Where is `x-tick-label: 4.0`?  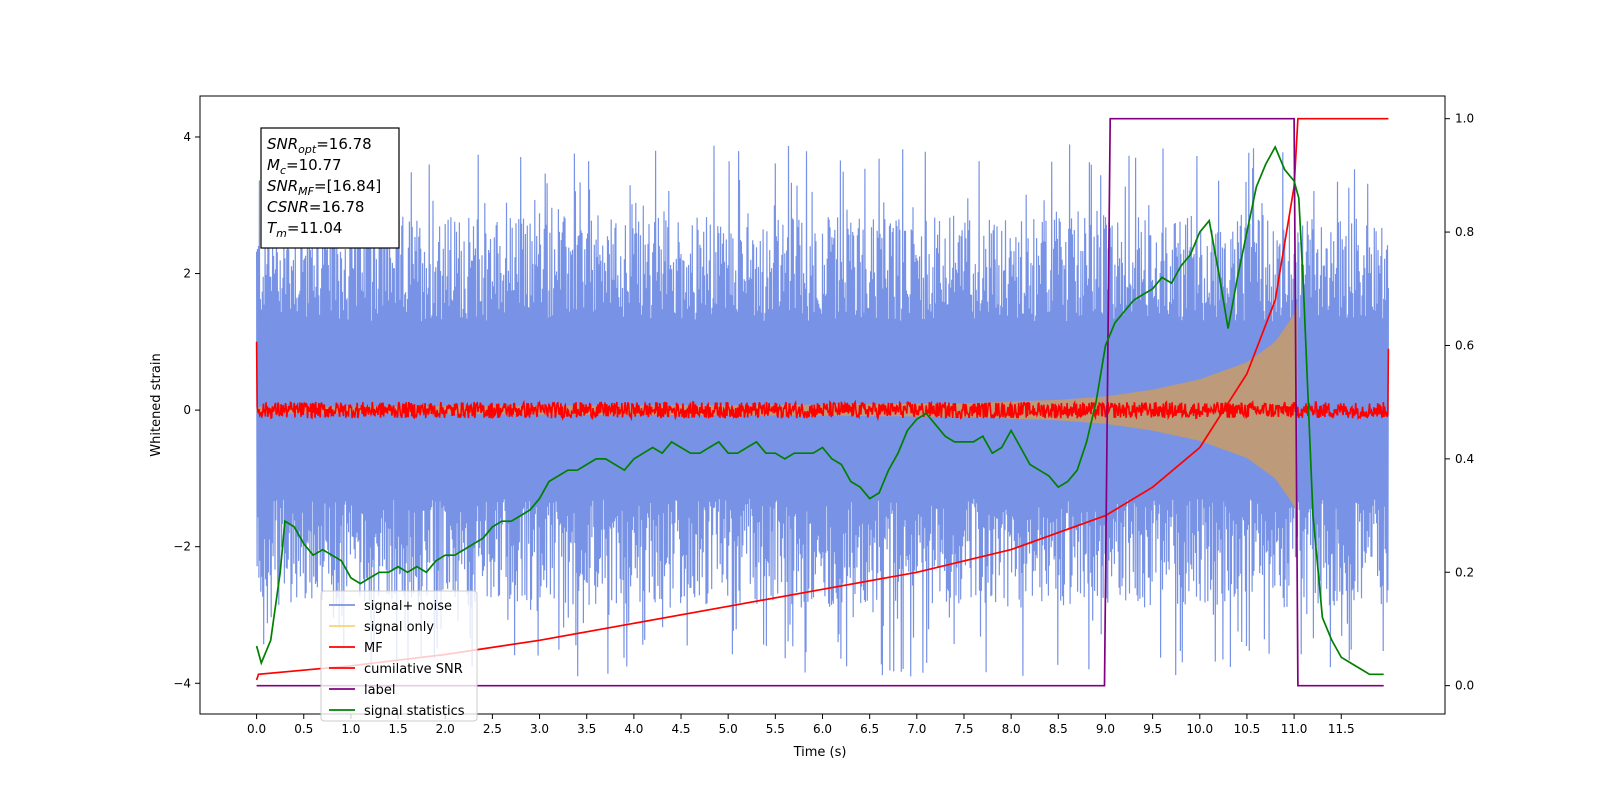
x-tick-label: 4.0 is located at coordinates (633, 729).